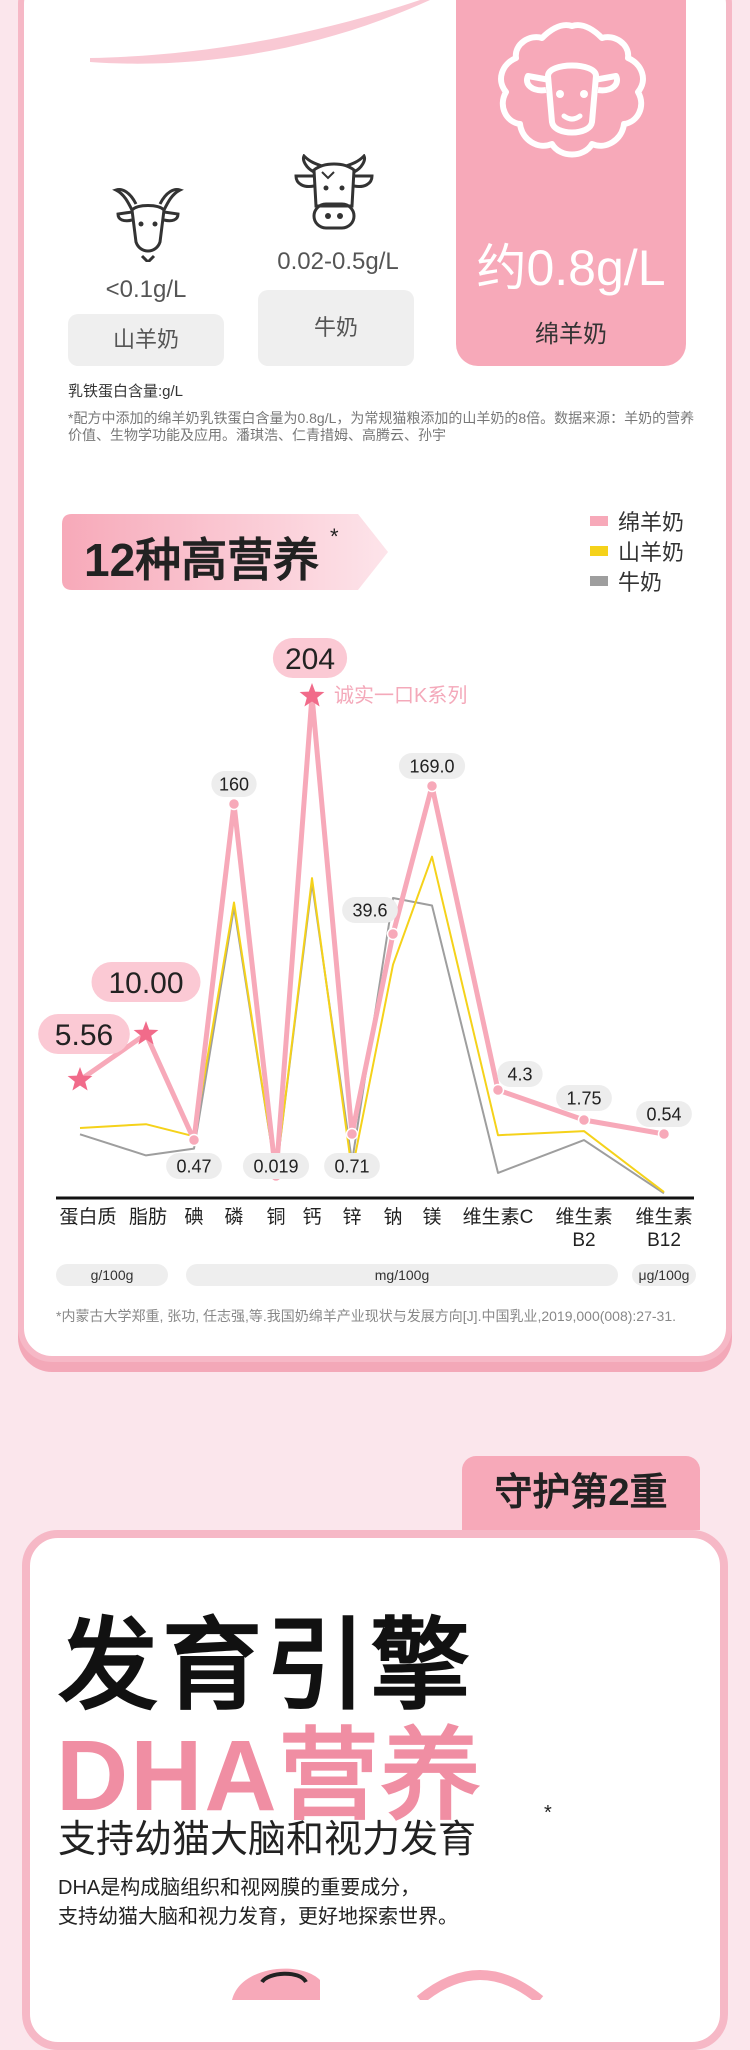  I want to click on callout-text: 诚实一口K系列, so click(400, 695).